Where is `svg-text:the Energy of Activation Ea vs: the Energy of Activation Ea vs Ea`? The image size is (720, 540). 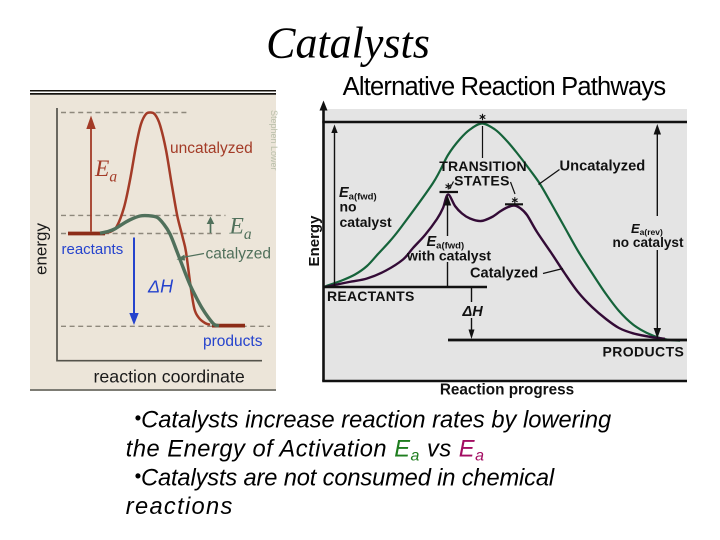
svg-text:the Energy of Activation Ea vs: the Energy of Activation Ea vs Ea is located at coordinates (305, 450).